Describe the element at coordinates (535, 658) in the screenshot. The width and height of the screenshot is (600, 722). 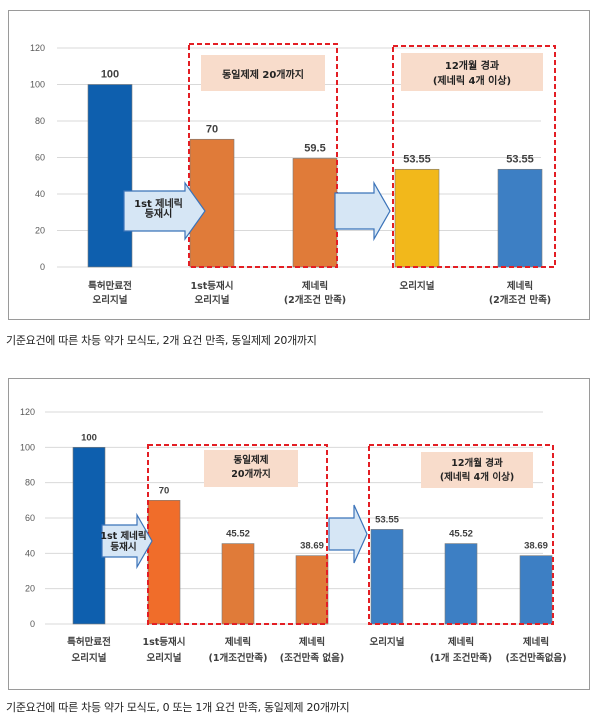
I see `x-tick-label: (조건만족없음)` at that location.